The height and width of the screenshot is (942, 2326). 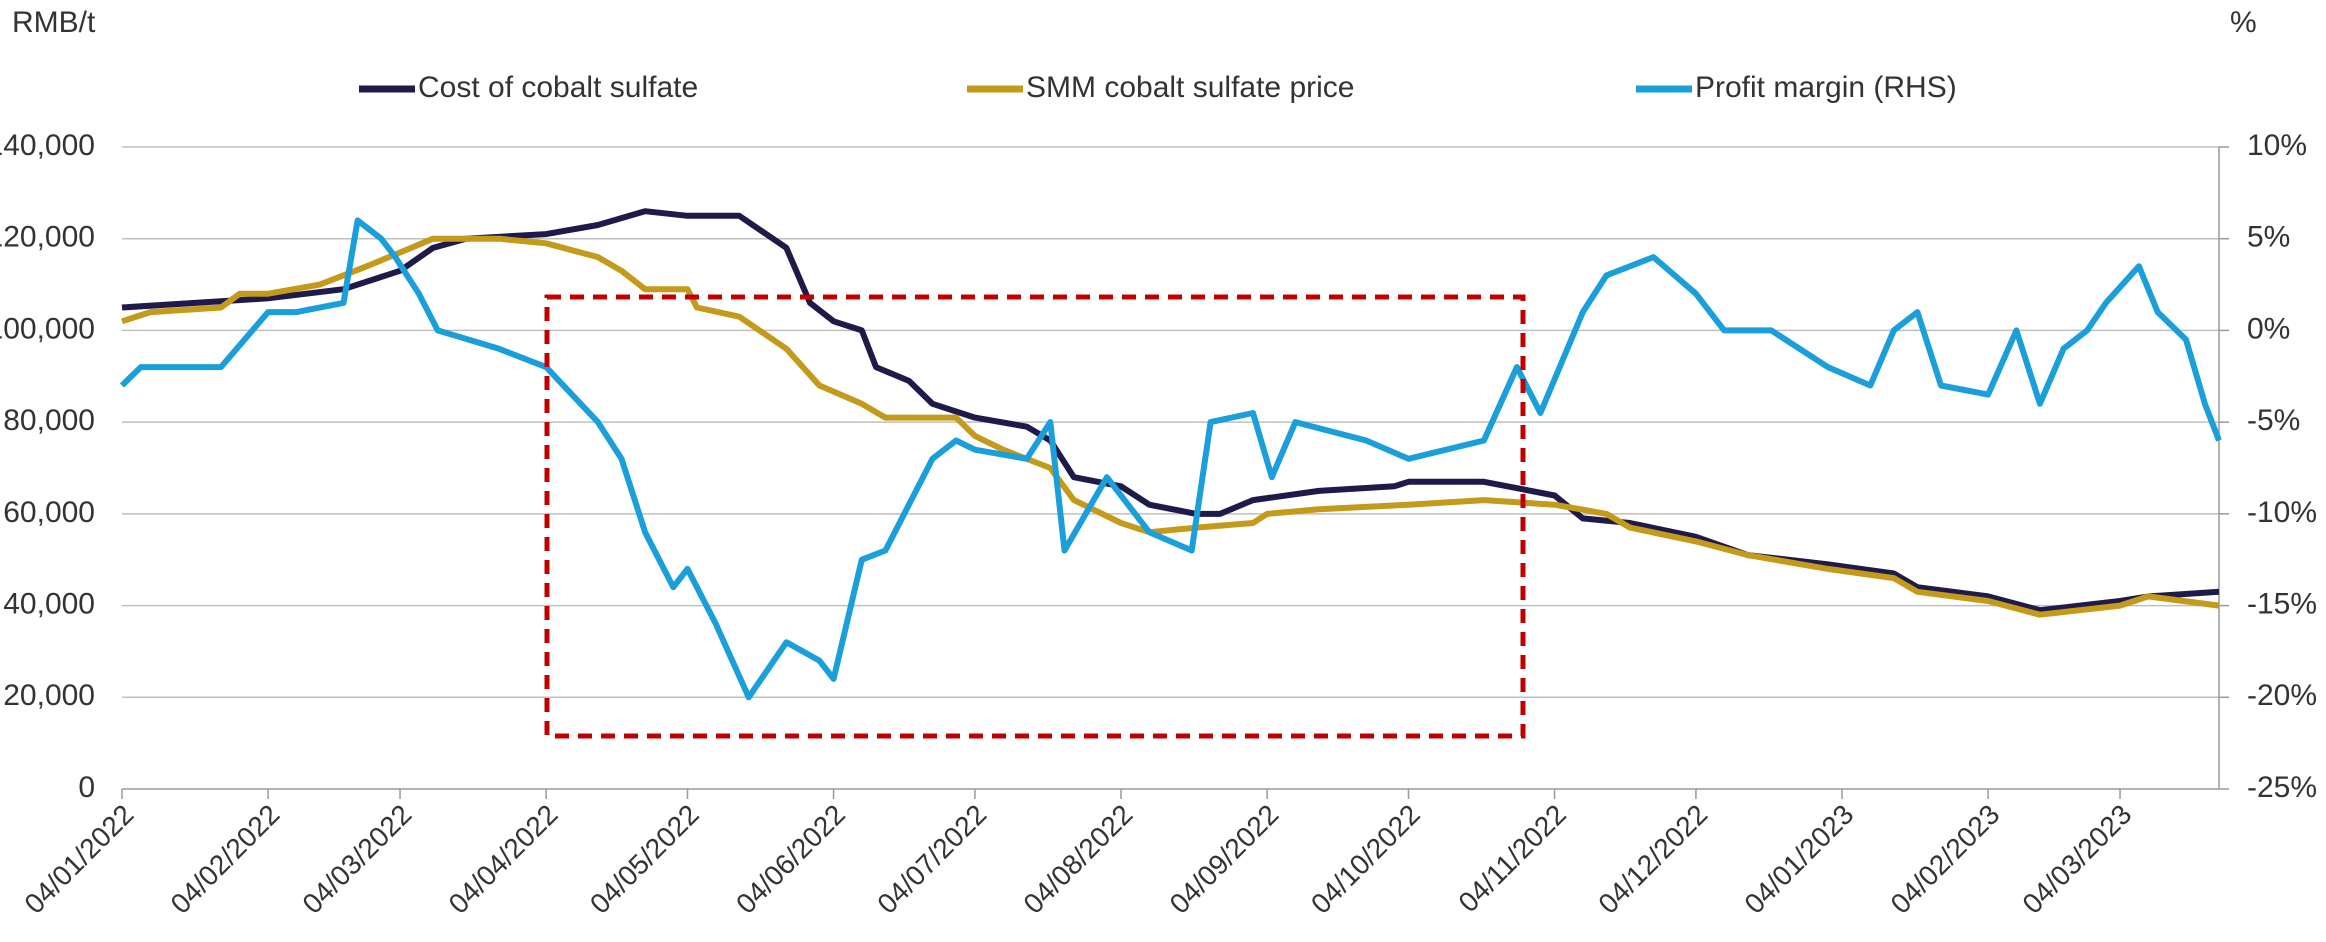 I want to click on y-tick-label: 40,000, so click(x=49, y=603).